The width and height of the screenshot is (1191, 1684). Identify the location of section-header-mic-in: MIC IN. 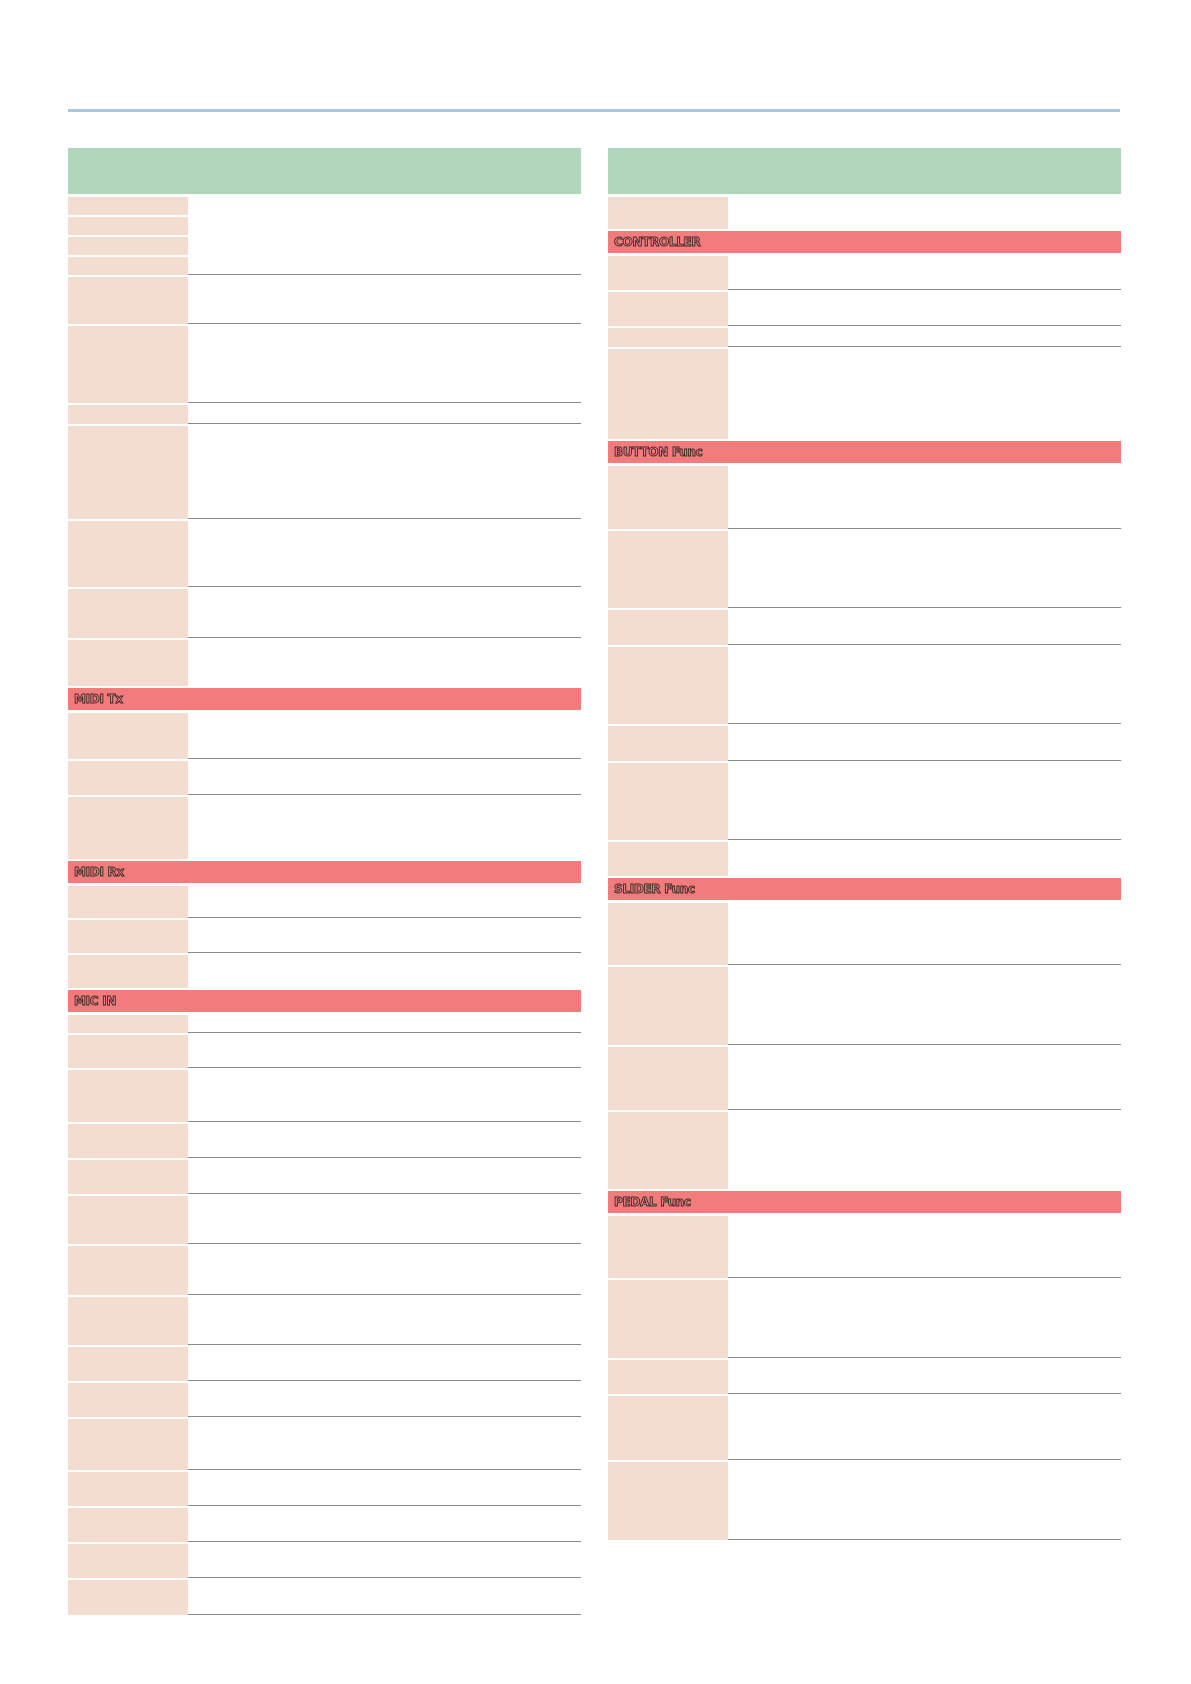
(324, 1001).